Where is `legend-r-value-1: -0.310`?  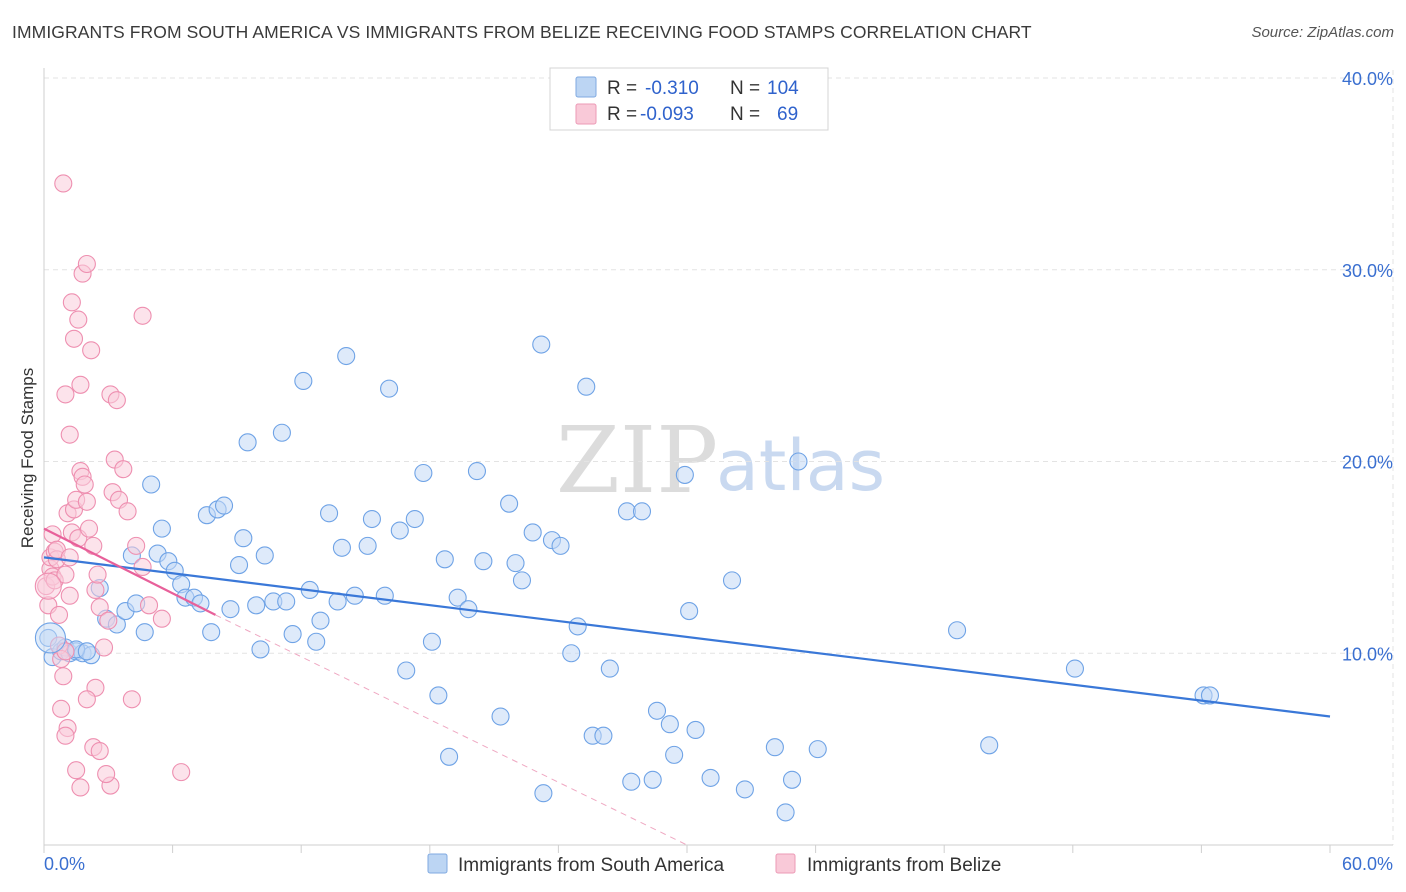 legend-r-value-1: -0.310 is located at coordinates (672, 88).